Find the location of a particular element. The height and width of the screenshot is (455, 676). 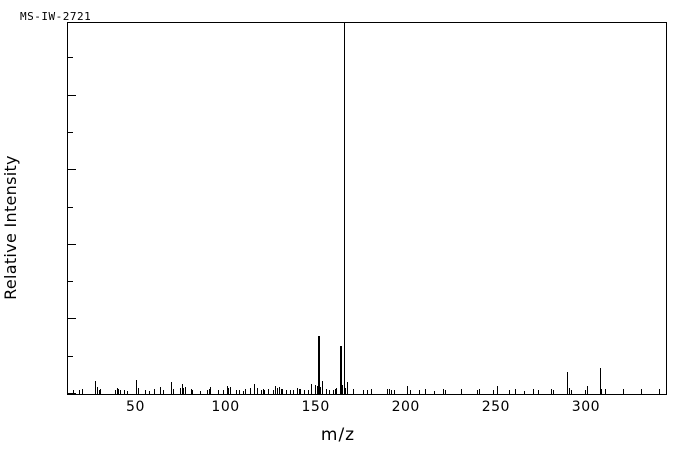

y-axis-title-text: Relative Intensity is located at coordinates (10, 227).